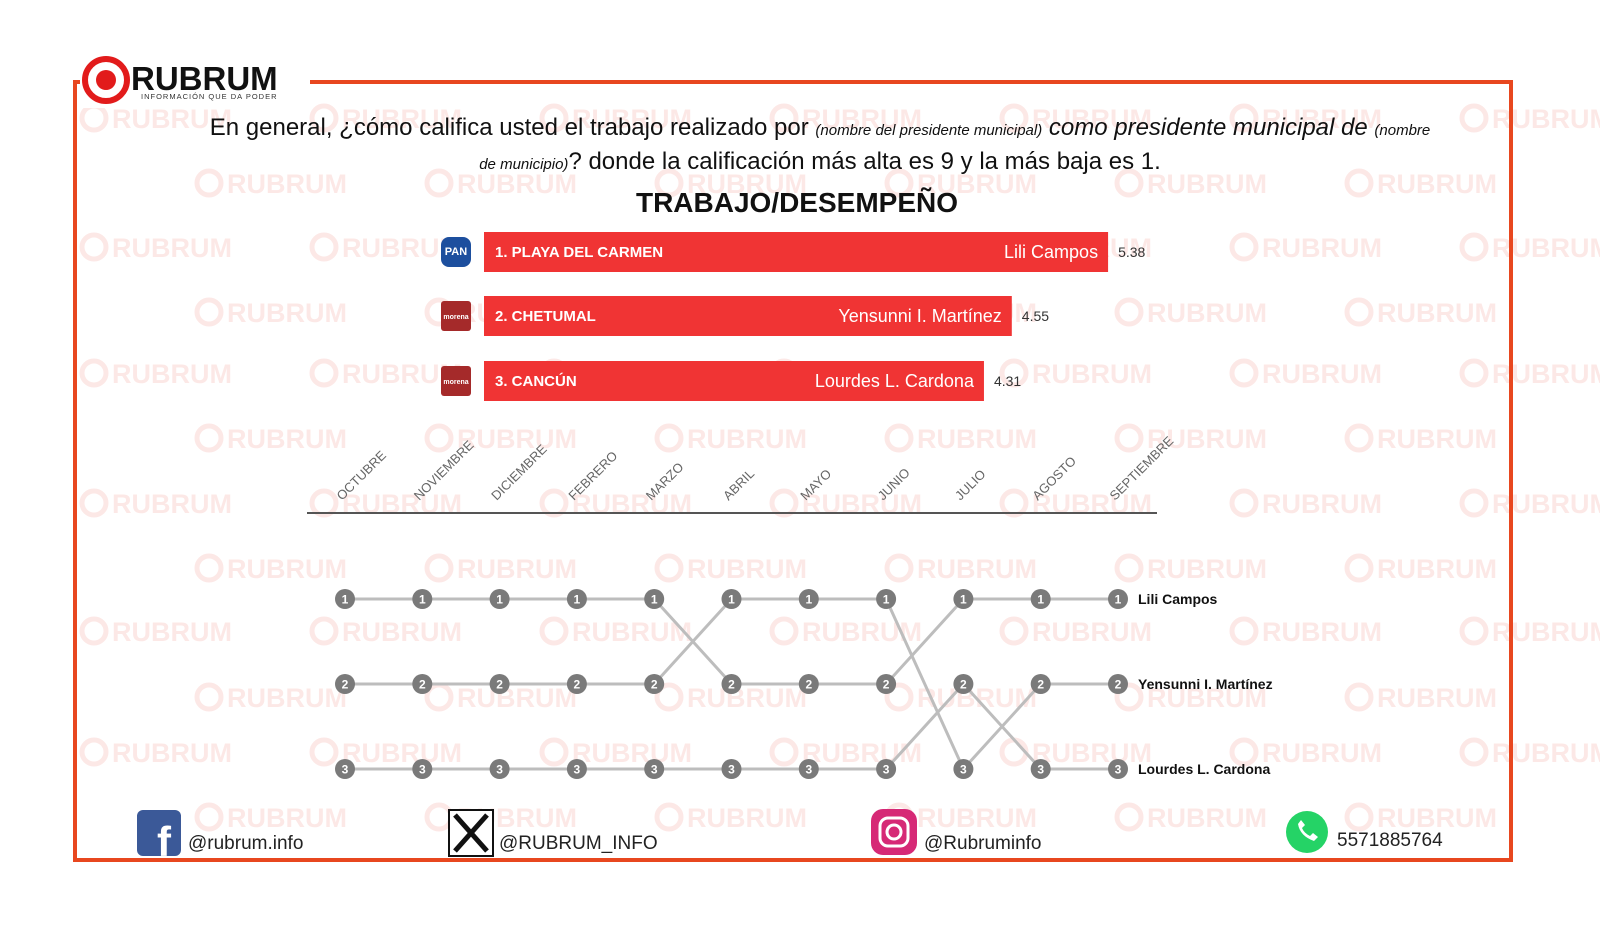 Image resolution: width=1600 pixels, height=934 pixels. I want to click on whatsapp-glyph, so click(1308, 830).